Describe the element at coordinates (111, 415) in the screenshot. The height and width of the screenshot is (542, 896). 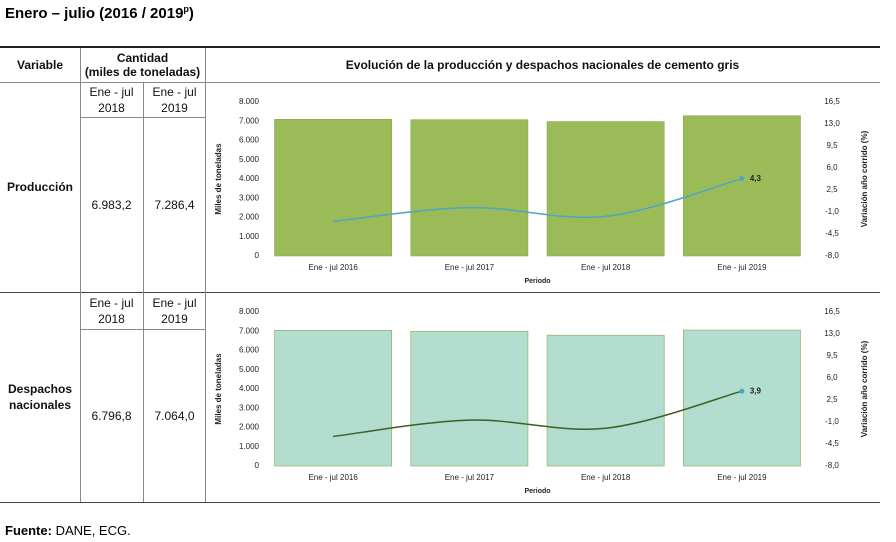
I see `quantity: 6.796,8` at that location.